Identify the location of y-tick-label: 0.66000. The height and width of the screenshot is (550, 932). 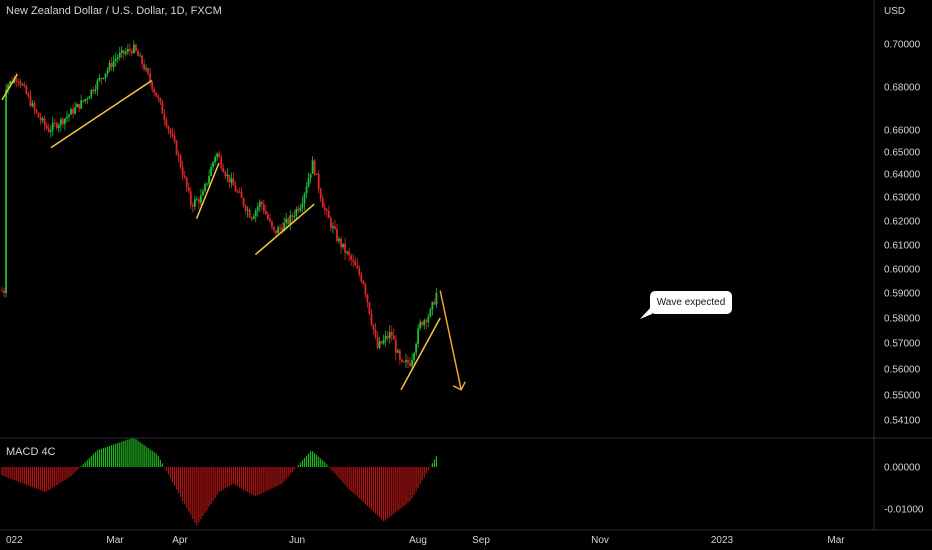
(902, 131).